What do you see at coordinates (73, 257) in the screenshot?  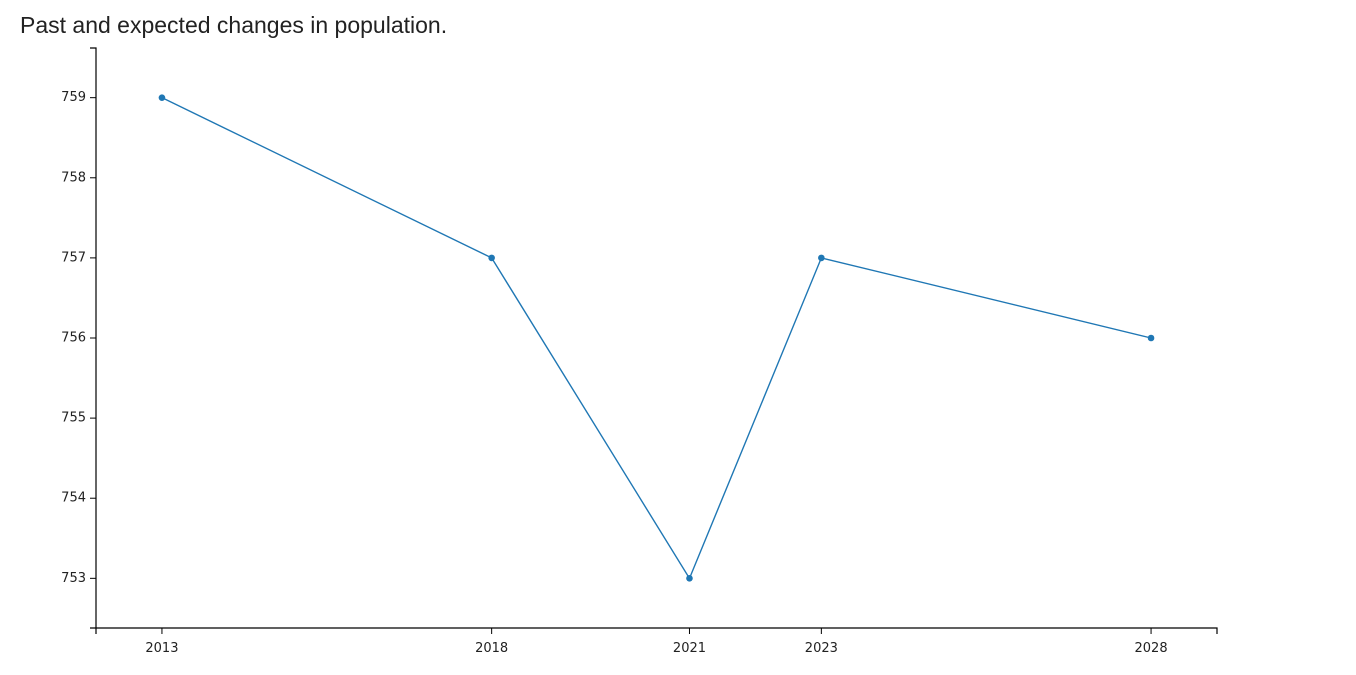 I see `y-tick-label: 757` at bounding box center [73, 257].